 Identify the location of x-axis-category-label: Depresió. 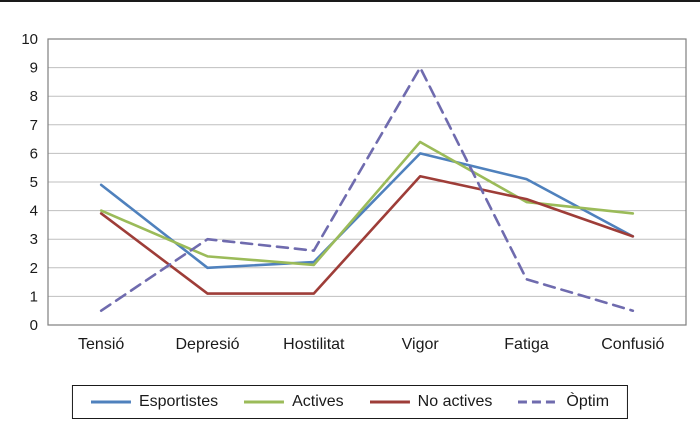
(207, 344).